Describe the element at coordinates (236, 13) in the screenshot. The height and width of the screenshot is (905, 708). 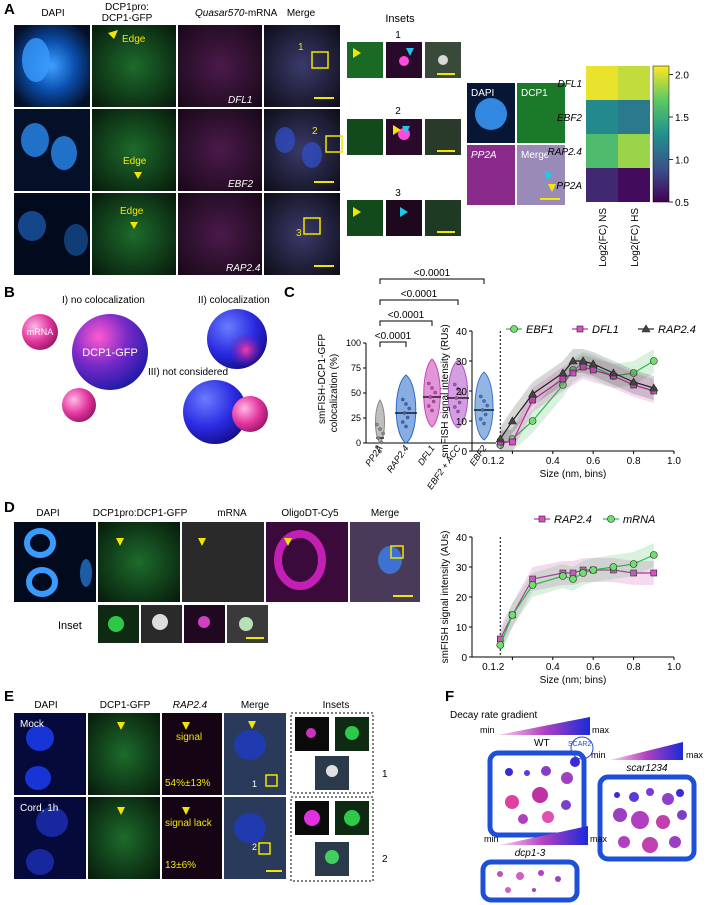
I see `col-label-quasar: Quasar570-mRNA` at that location.